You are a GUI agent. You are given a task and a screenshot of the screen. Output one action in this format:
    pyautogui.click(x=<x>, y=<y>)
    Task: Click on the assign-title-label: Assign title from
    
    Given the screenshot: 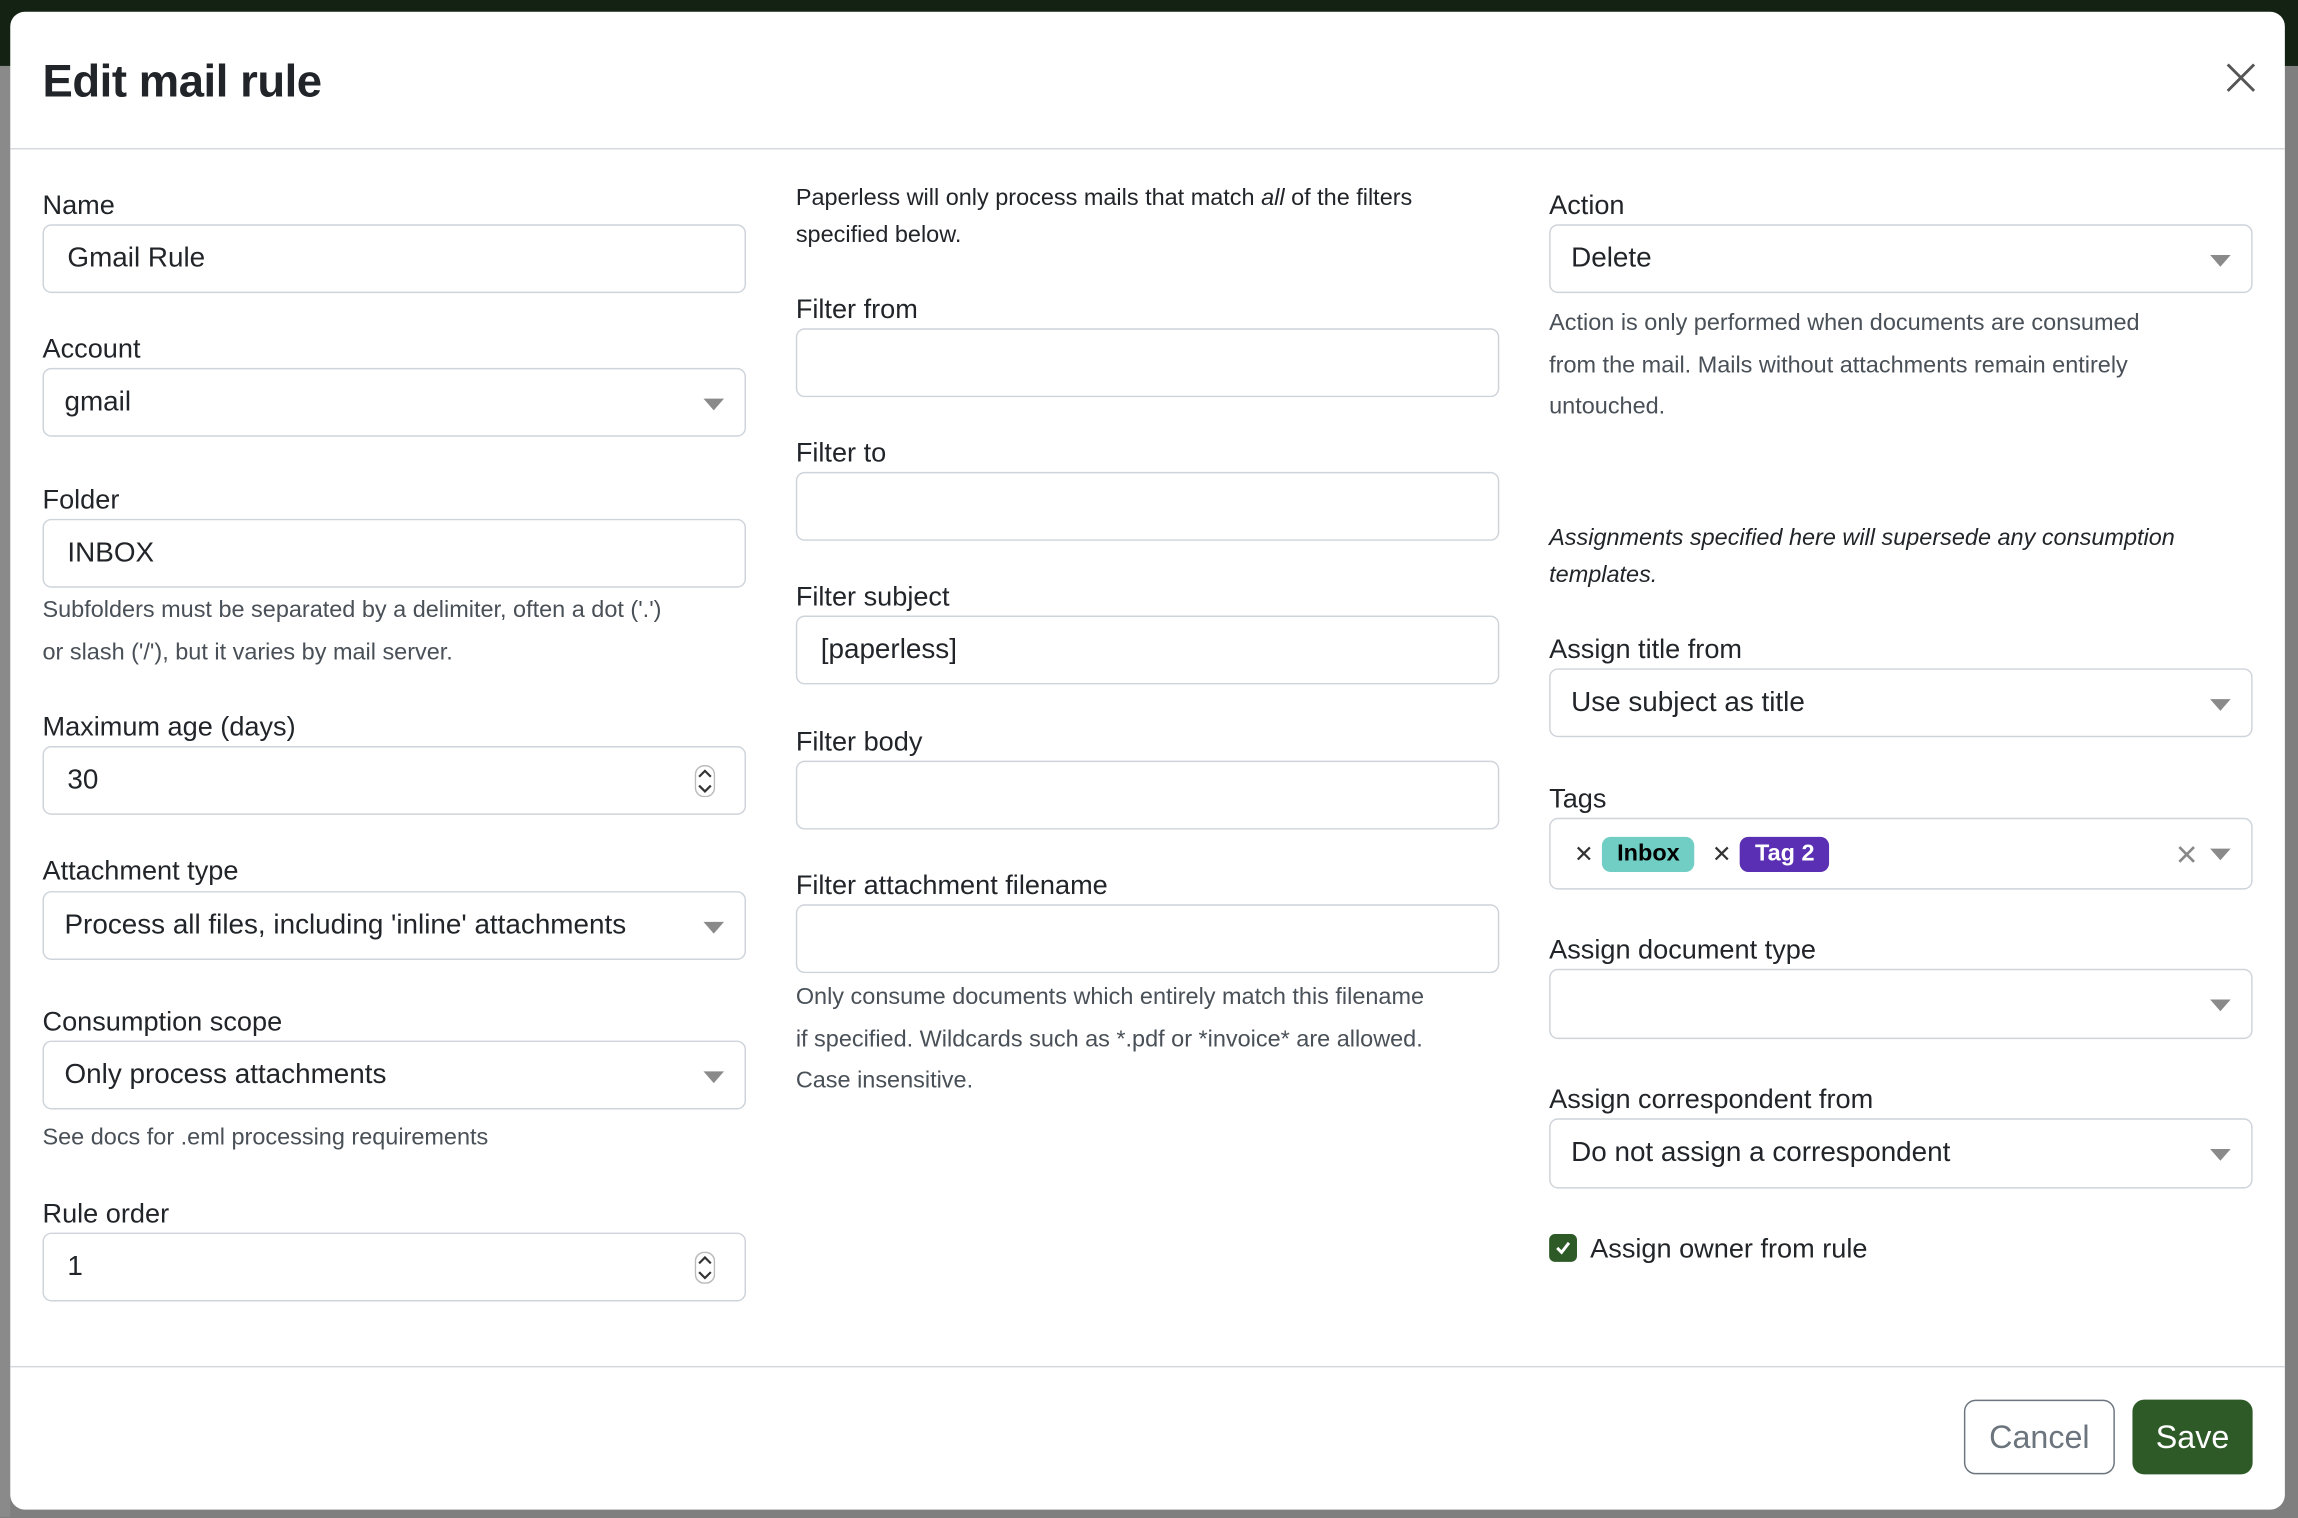 What is the action you would take?
    pyautogui.click(x=1646, y=648)
    